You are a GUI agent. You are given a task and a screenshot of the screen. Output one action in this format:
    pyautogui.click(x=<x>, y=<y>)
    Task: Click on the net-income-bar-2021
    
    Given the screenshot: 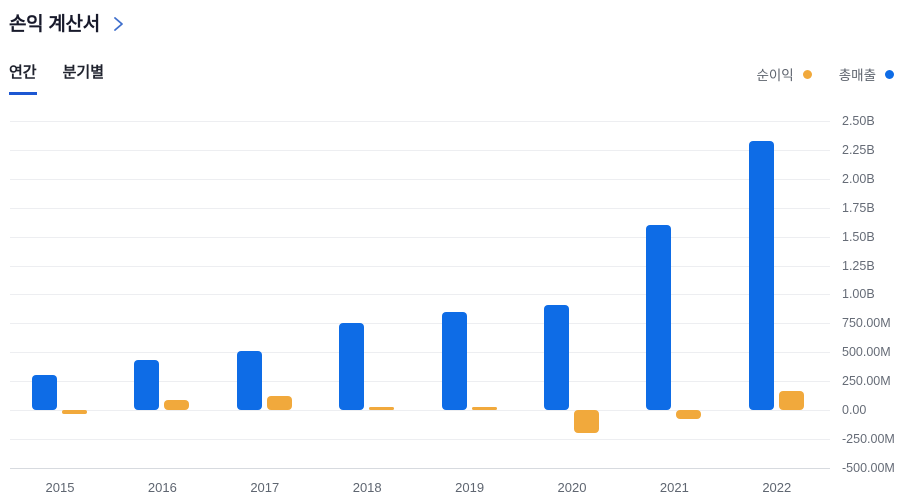 What is the action you would take?
    pyautogui.click(x=689, y=415)
    